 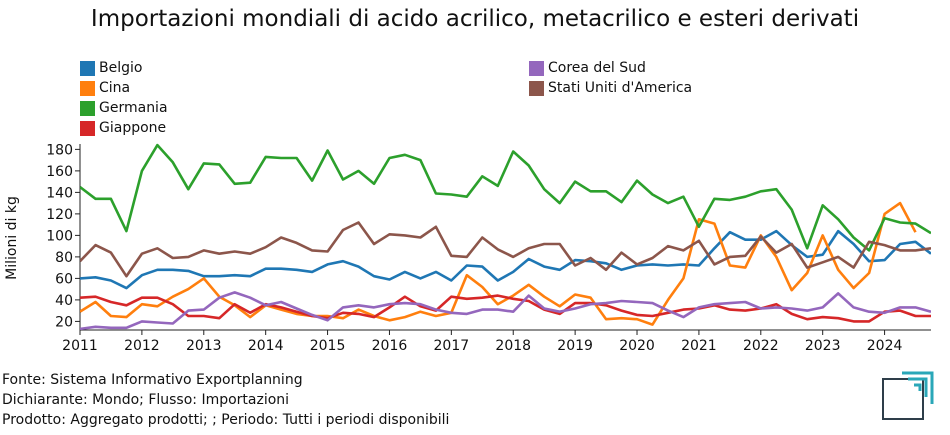 I want to click on legend-label-germania: Germania, so click(x=133, y=108).